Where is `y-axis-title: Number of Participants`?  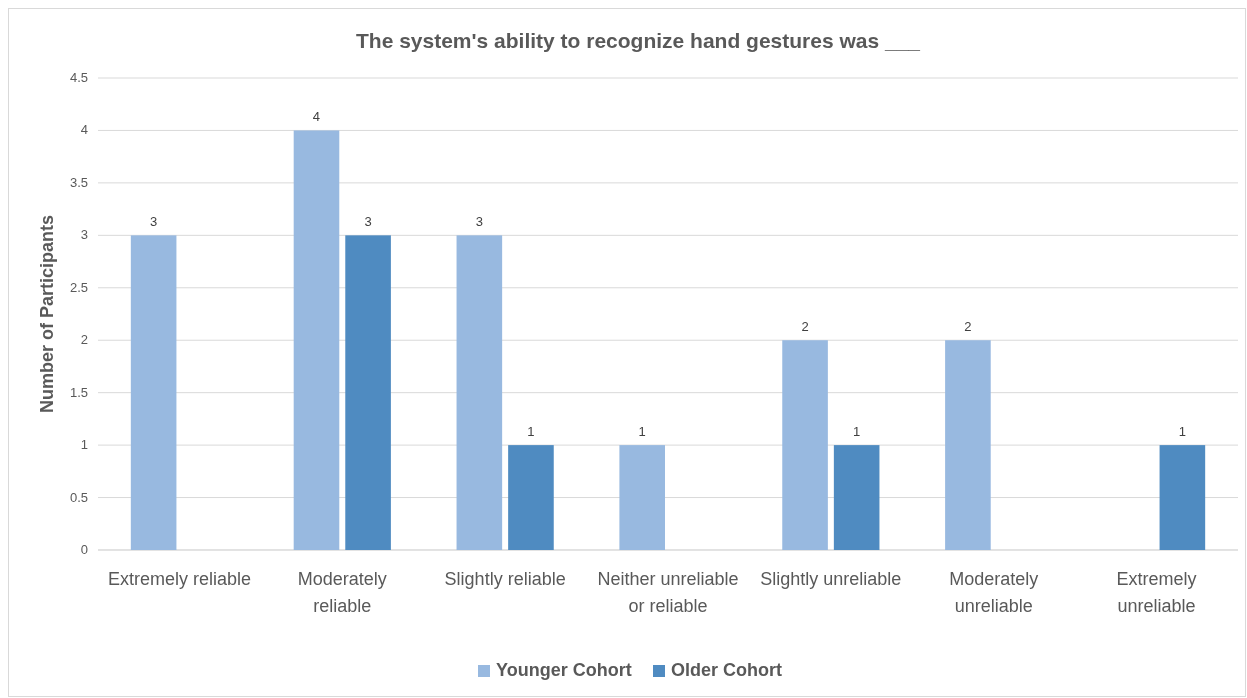 y-axis-title: Number of Participants is located at coordinates (47, 314).